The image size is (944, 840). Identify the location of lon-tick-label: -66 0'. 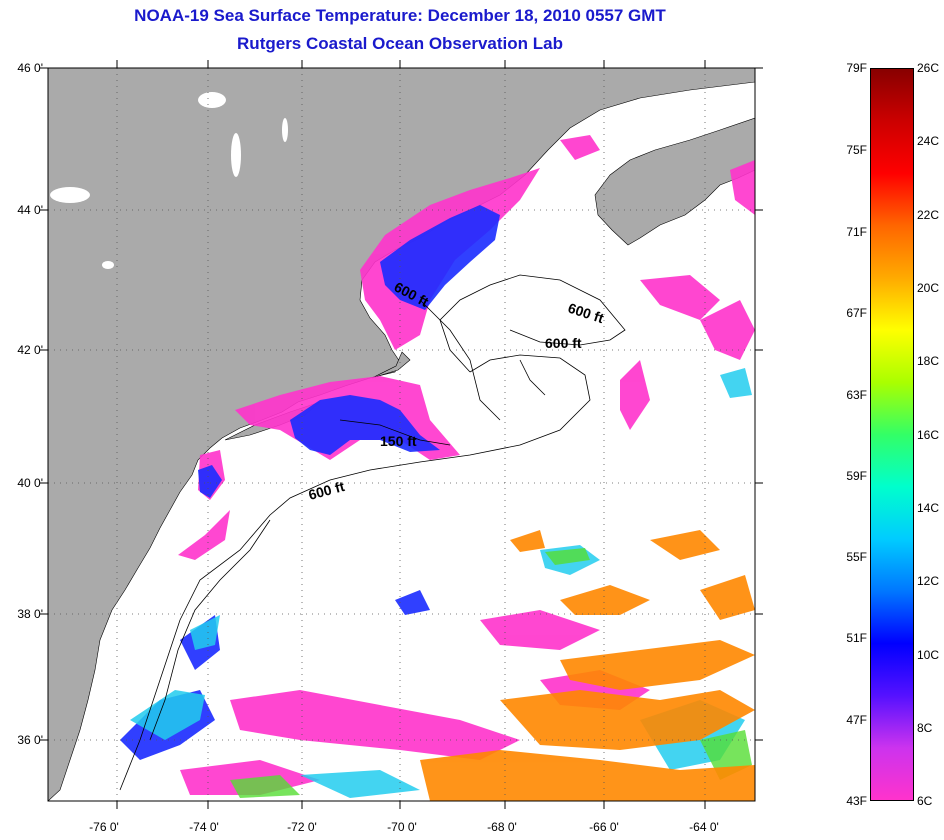
(604, 827).